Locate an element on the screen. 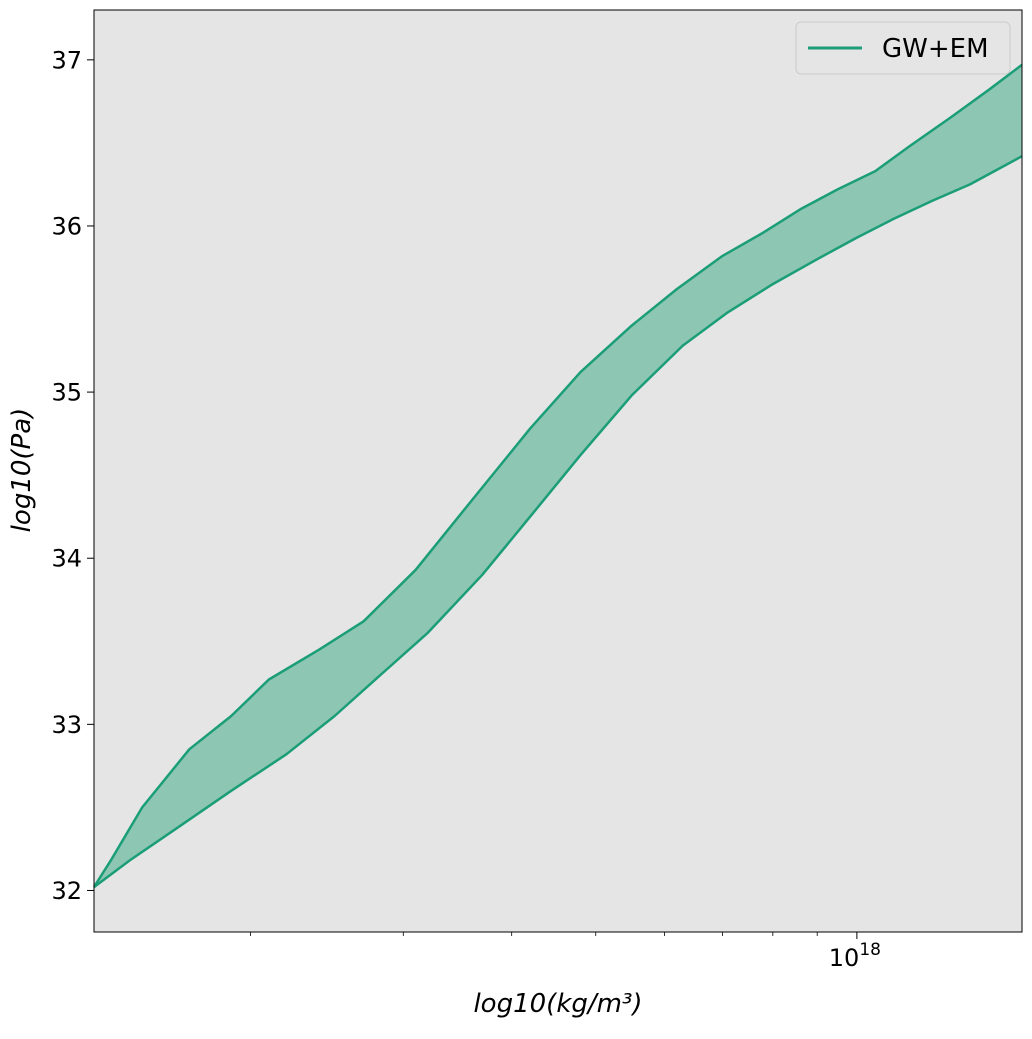 This screenshot has height=1039, width=1032. legend: GW+EM is located at coordinates (903, 48).